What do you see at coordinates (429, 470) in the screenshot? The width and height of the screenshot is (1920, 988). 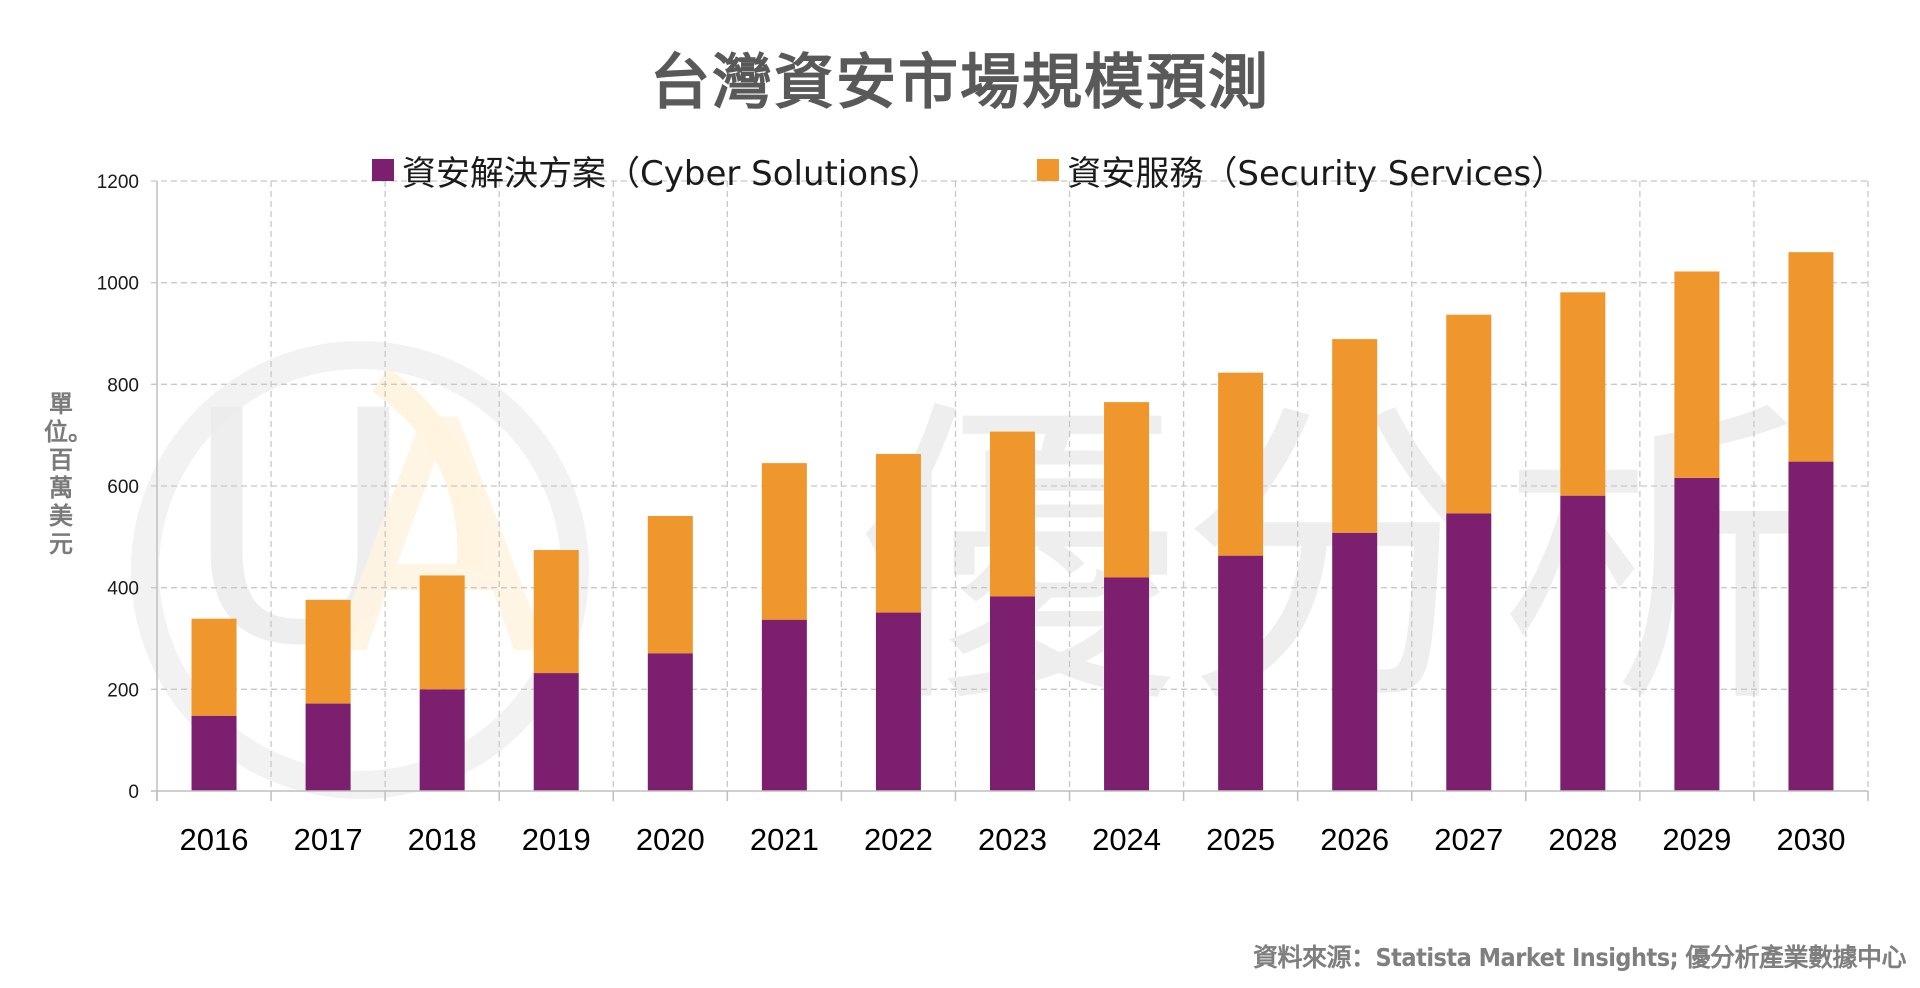 I see `watermark-arc` at bounding box center [429, 470].